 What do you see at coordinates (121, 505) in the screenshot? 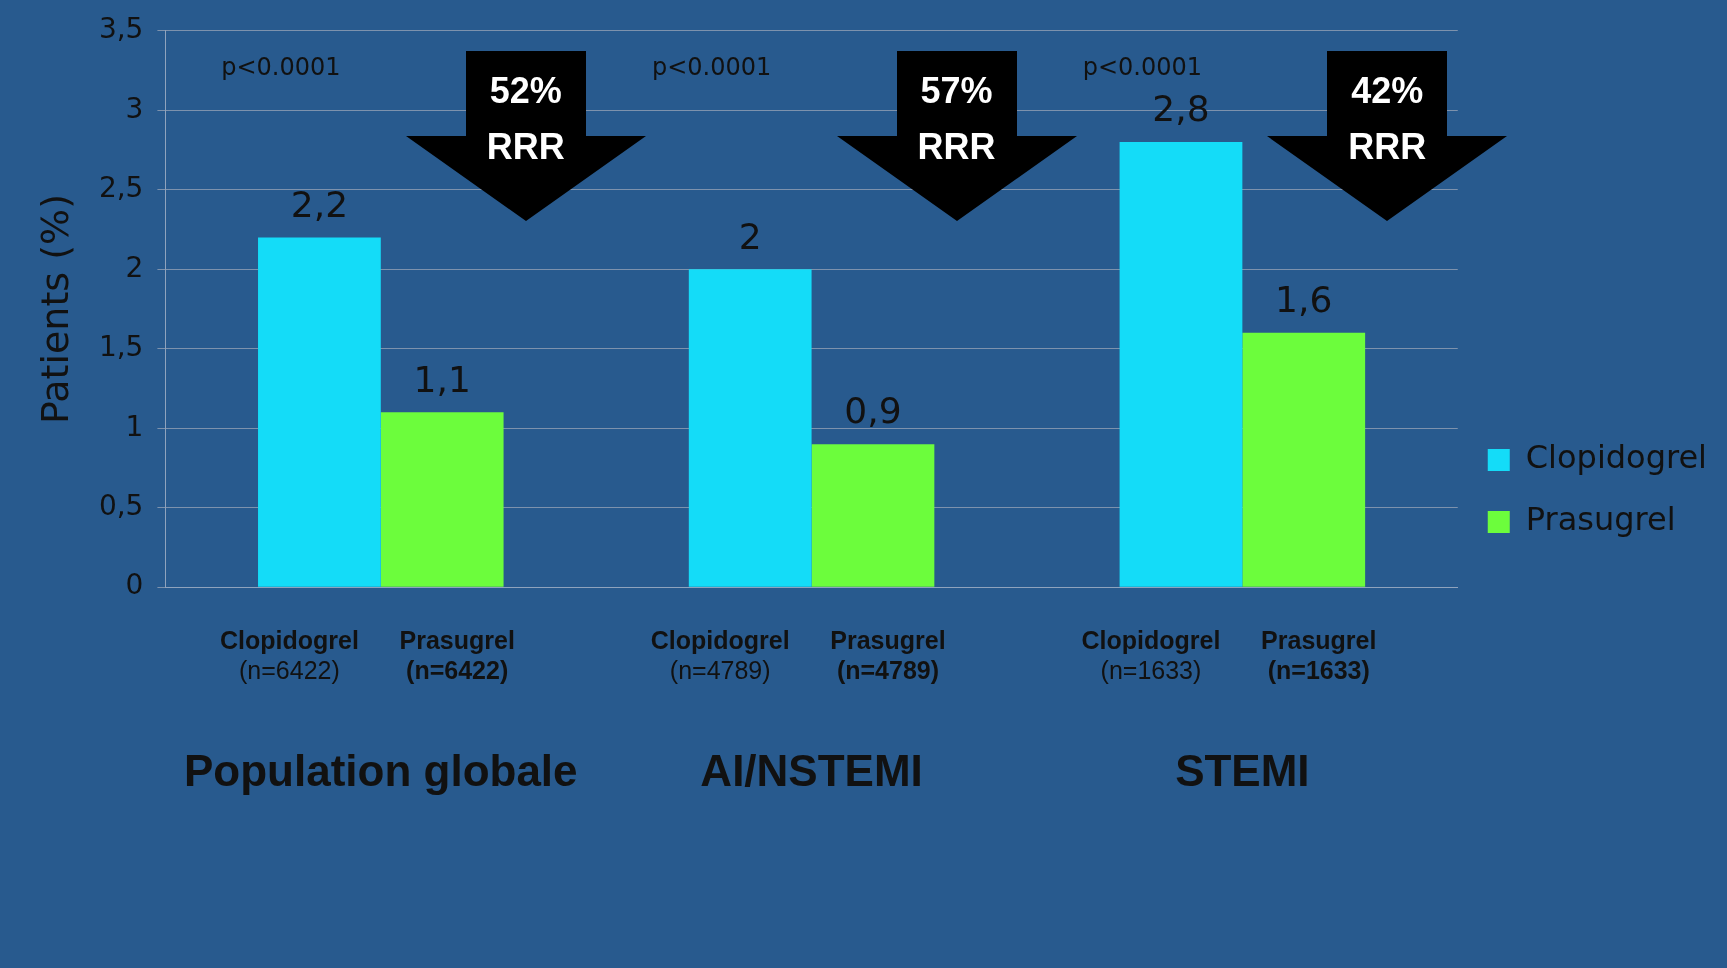
I see `y-tick-label: 0,5` at bounding box center [121, 505].